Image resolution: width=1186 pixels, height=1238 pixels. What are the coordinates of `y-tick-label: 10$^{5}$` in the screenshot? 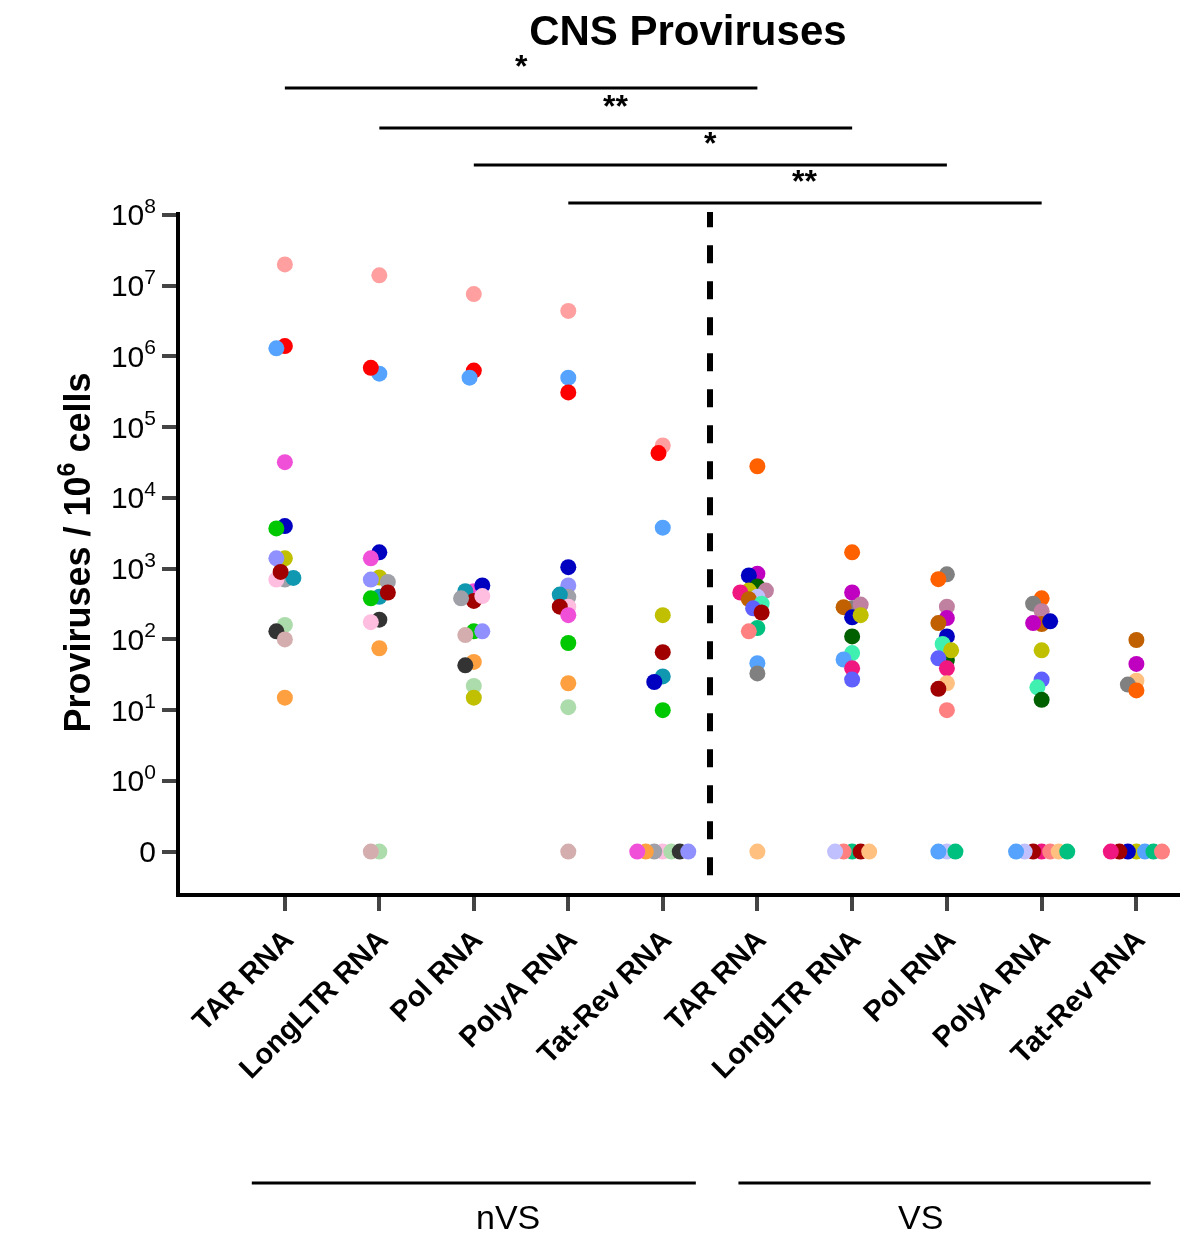 It's located at (133, 425).